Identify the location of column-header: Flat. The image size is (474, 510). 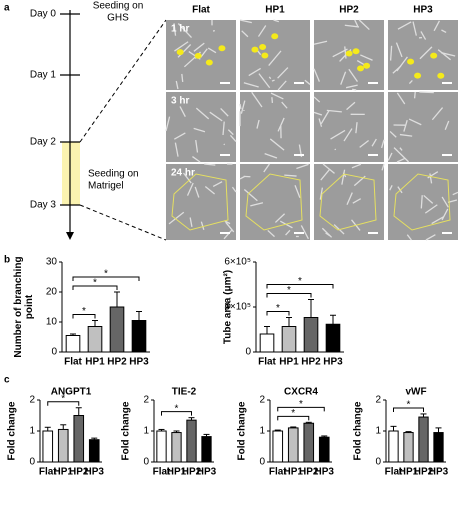
(201, 10).